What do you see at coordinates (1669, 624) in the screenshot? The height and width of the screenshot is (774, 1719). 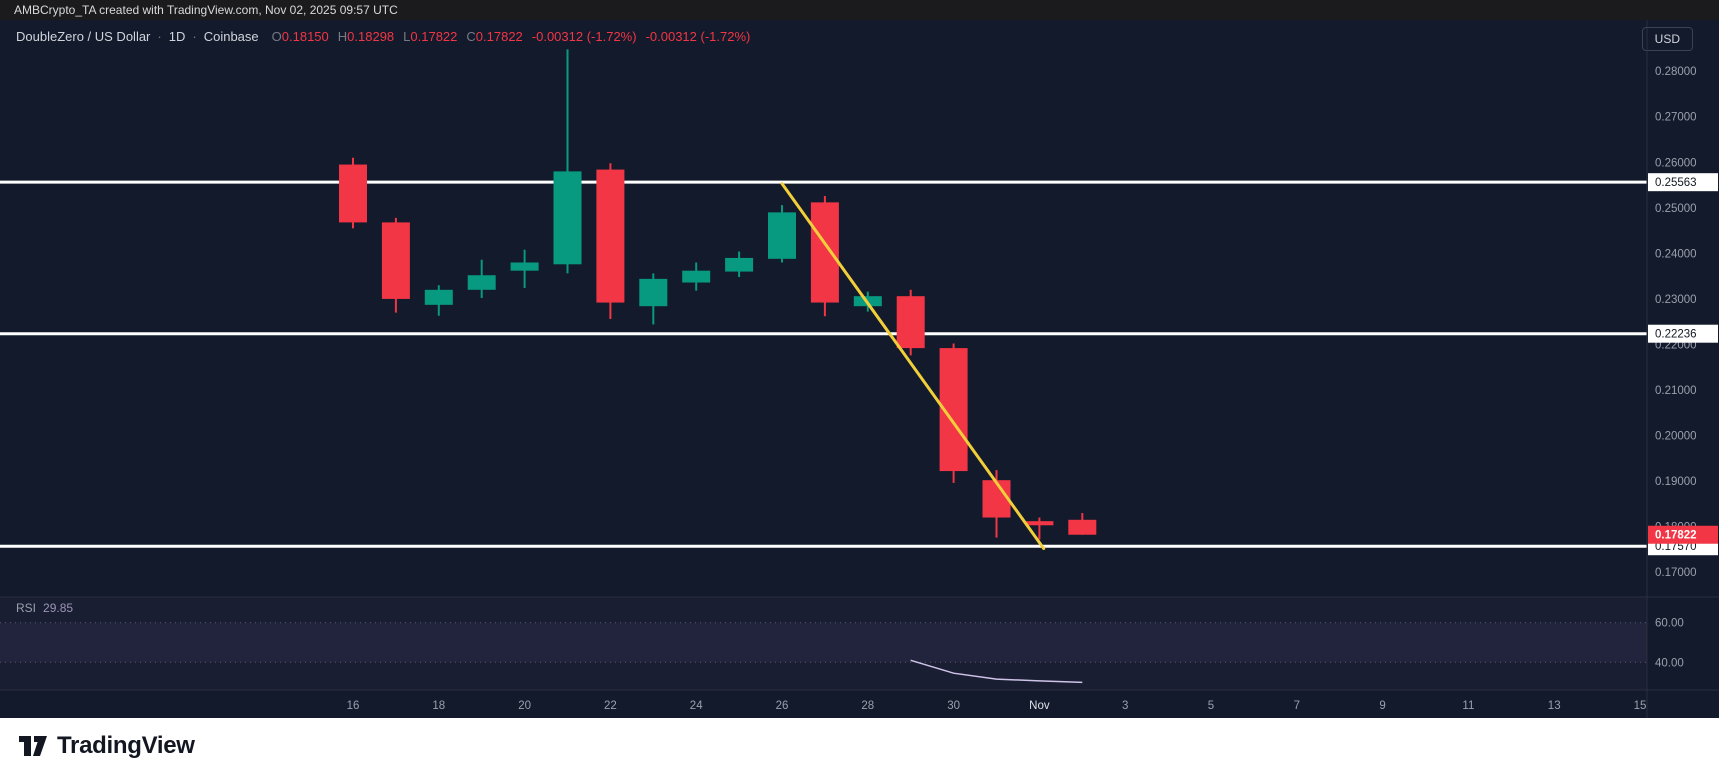 I see `rsi-axis-label: 60.00` at bounding box center [1669, 624].